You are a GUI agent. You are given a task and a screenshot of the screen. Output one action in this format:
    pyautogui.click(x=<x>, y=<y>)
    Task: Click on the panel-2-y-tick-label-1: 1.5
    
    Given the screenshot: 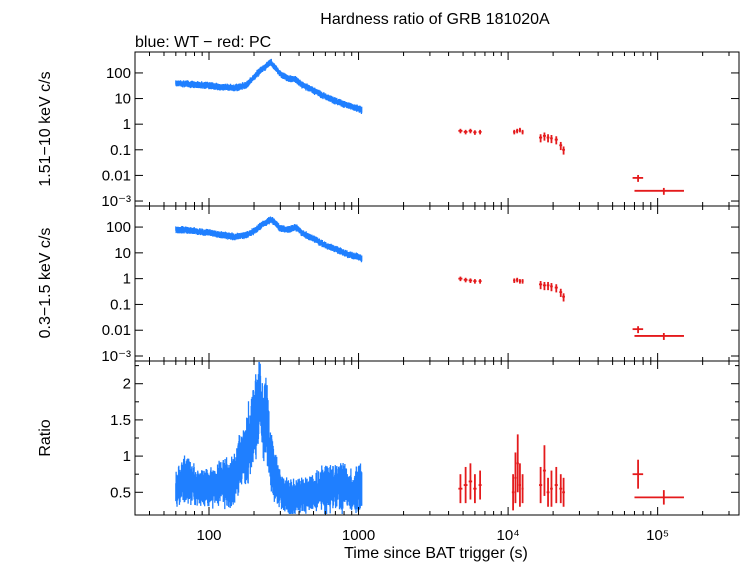 What is the action you would take?
    pyautogui.click(x=120, y=420)
    